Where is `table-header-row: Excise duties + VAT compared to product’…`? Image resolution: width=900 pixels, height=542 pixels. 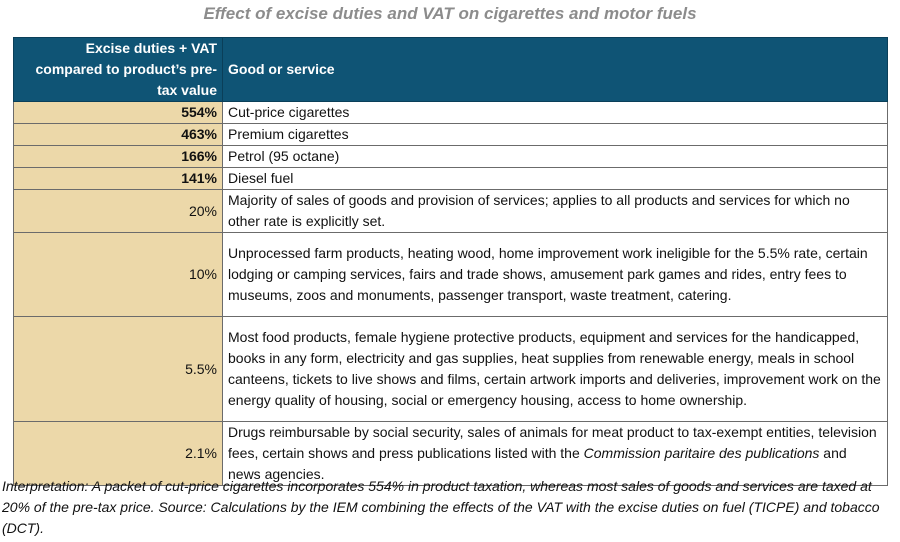 table-header-row: Excise duties + VAT compared to product’… is located at coordinates (450, 69).